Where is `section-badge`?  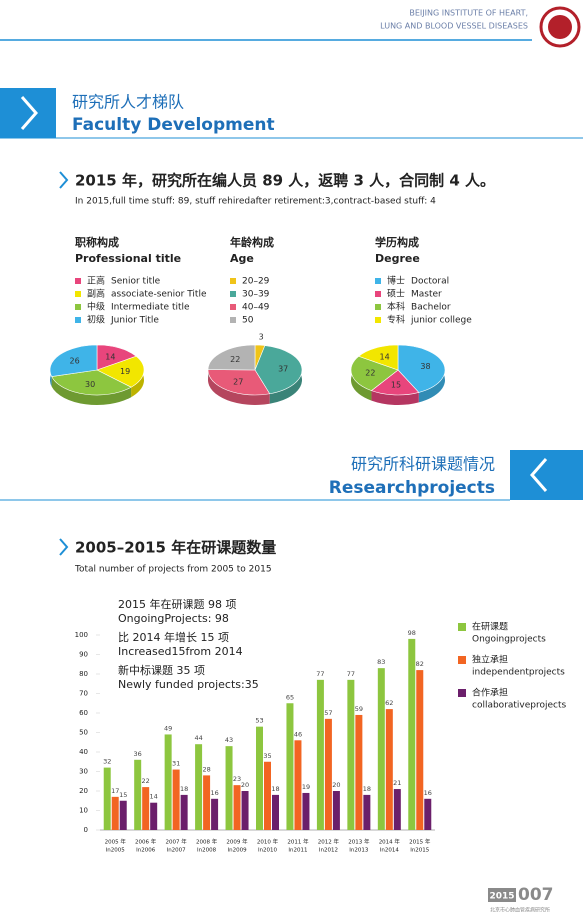
section-badge is located at coordinates (28, 113).